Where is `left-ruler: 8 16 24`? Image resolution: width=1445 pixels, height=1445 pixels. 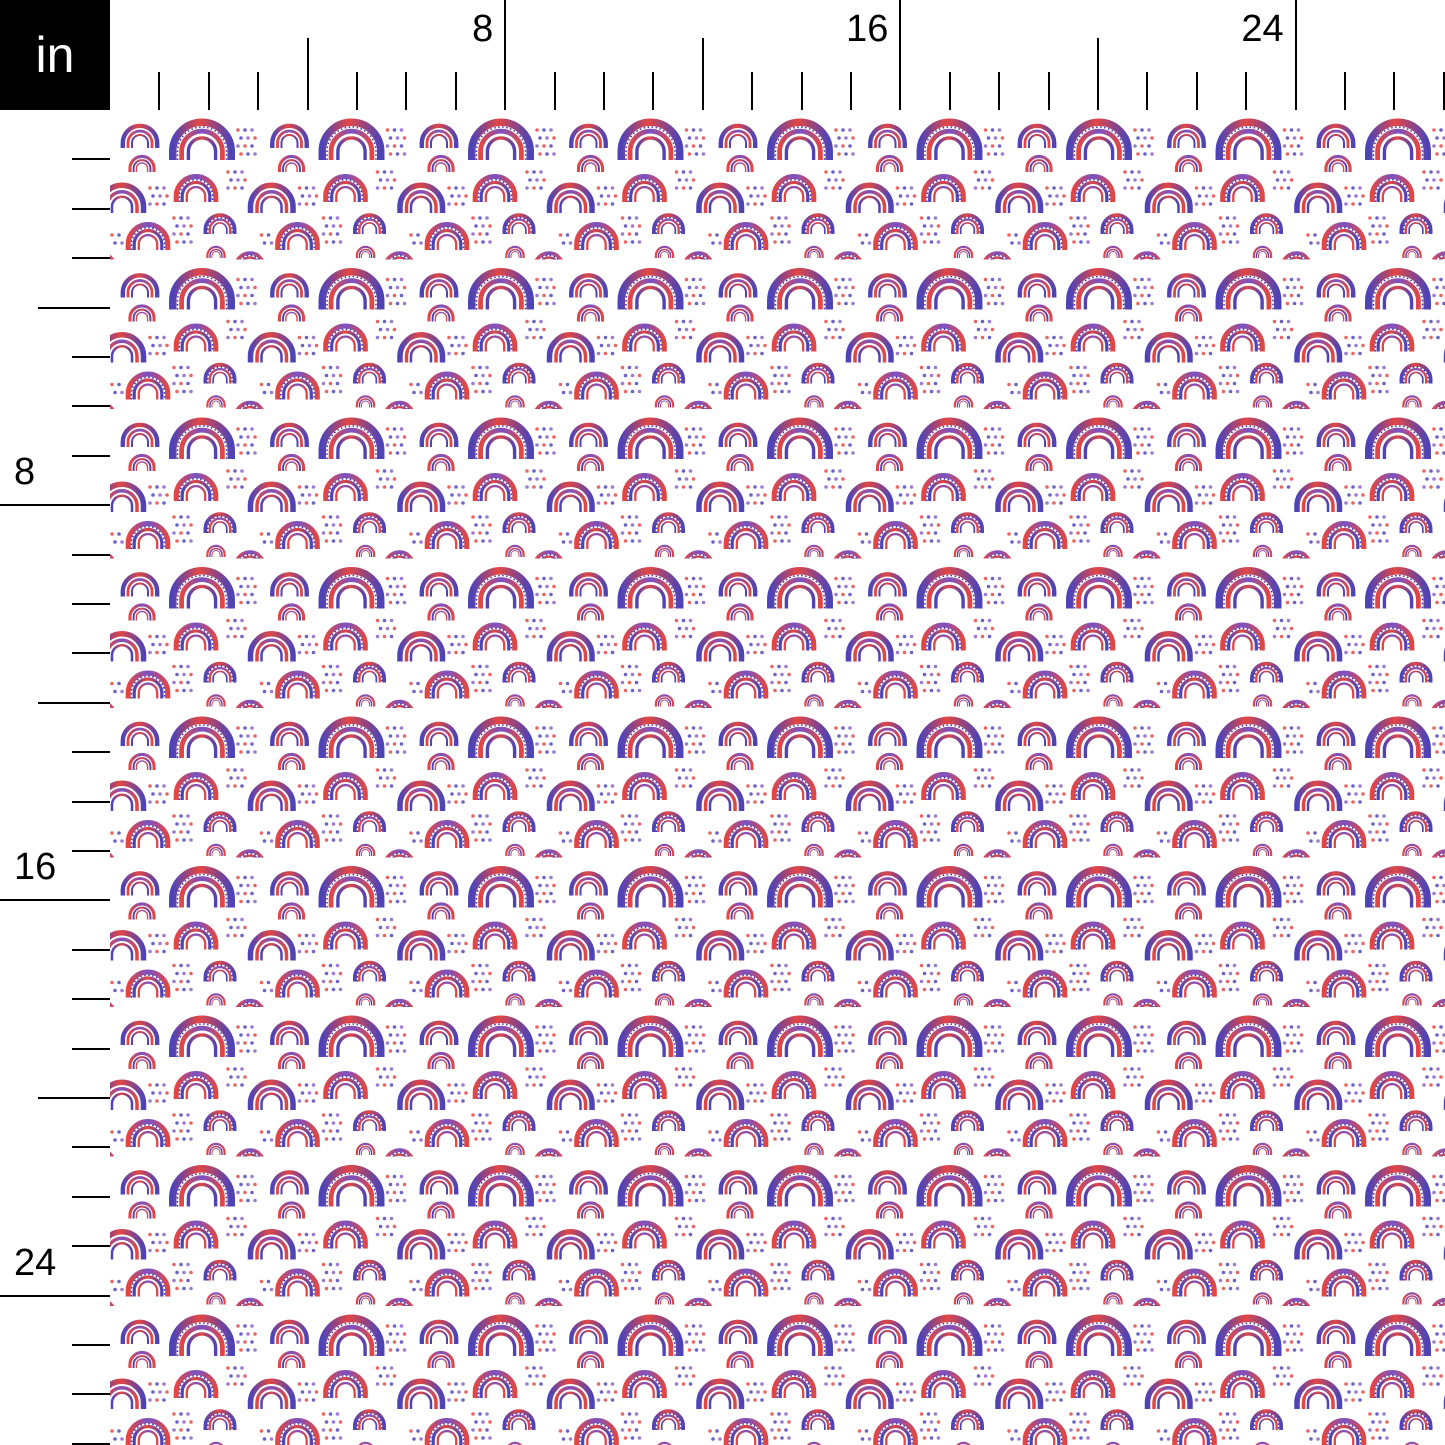 left-ruler: 8 16 24 is located at coordinates (55, 777).